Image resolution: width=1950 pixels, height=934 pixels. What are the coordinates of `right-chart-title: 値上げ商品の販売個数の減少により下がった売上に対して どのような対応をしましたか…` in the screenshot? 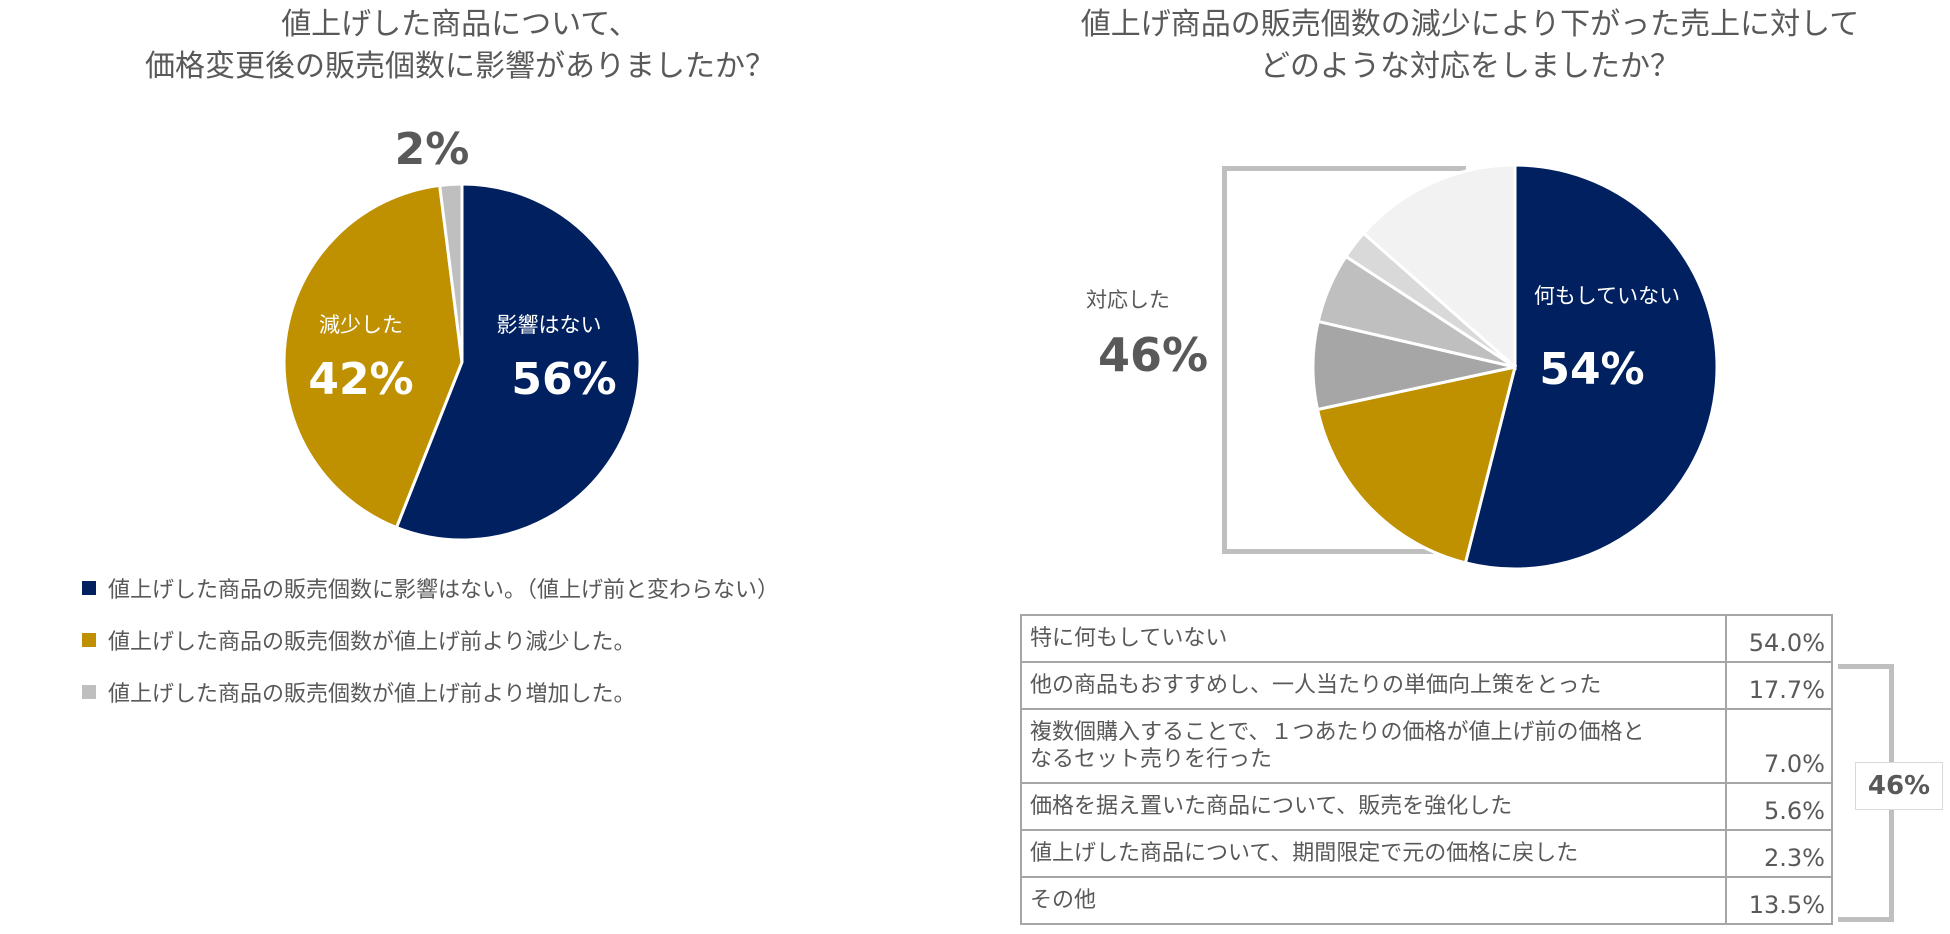 It's located at (1470, 45).